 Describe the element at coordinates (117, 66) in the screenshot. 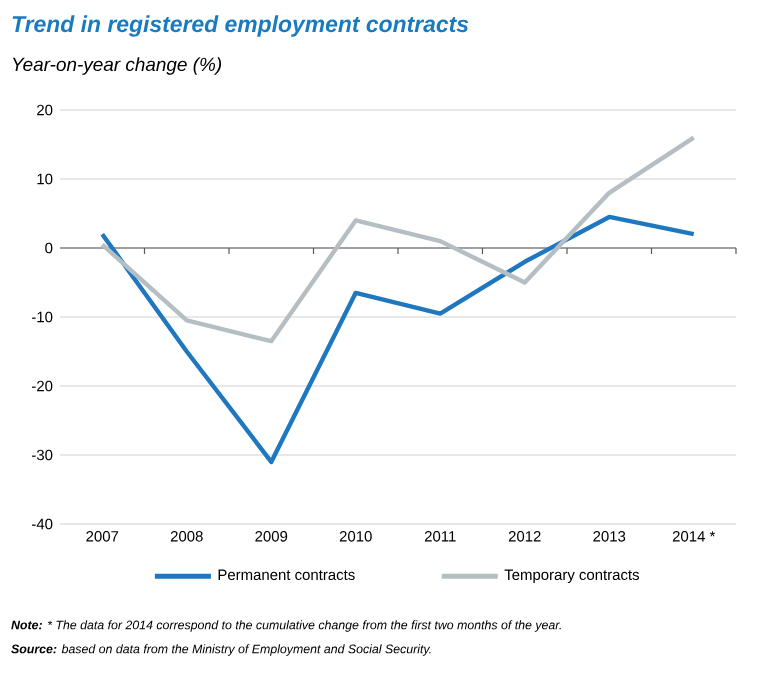

I see `chart-subtitle: Year-on-year change (%)` at that location.